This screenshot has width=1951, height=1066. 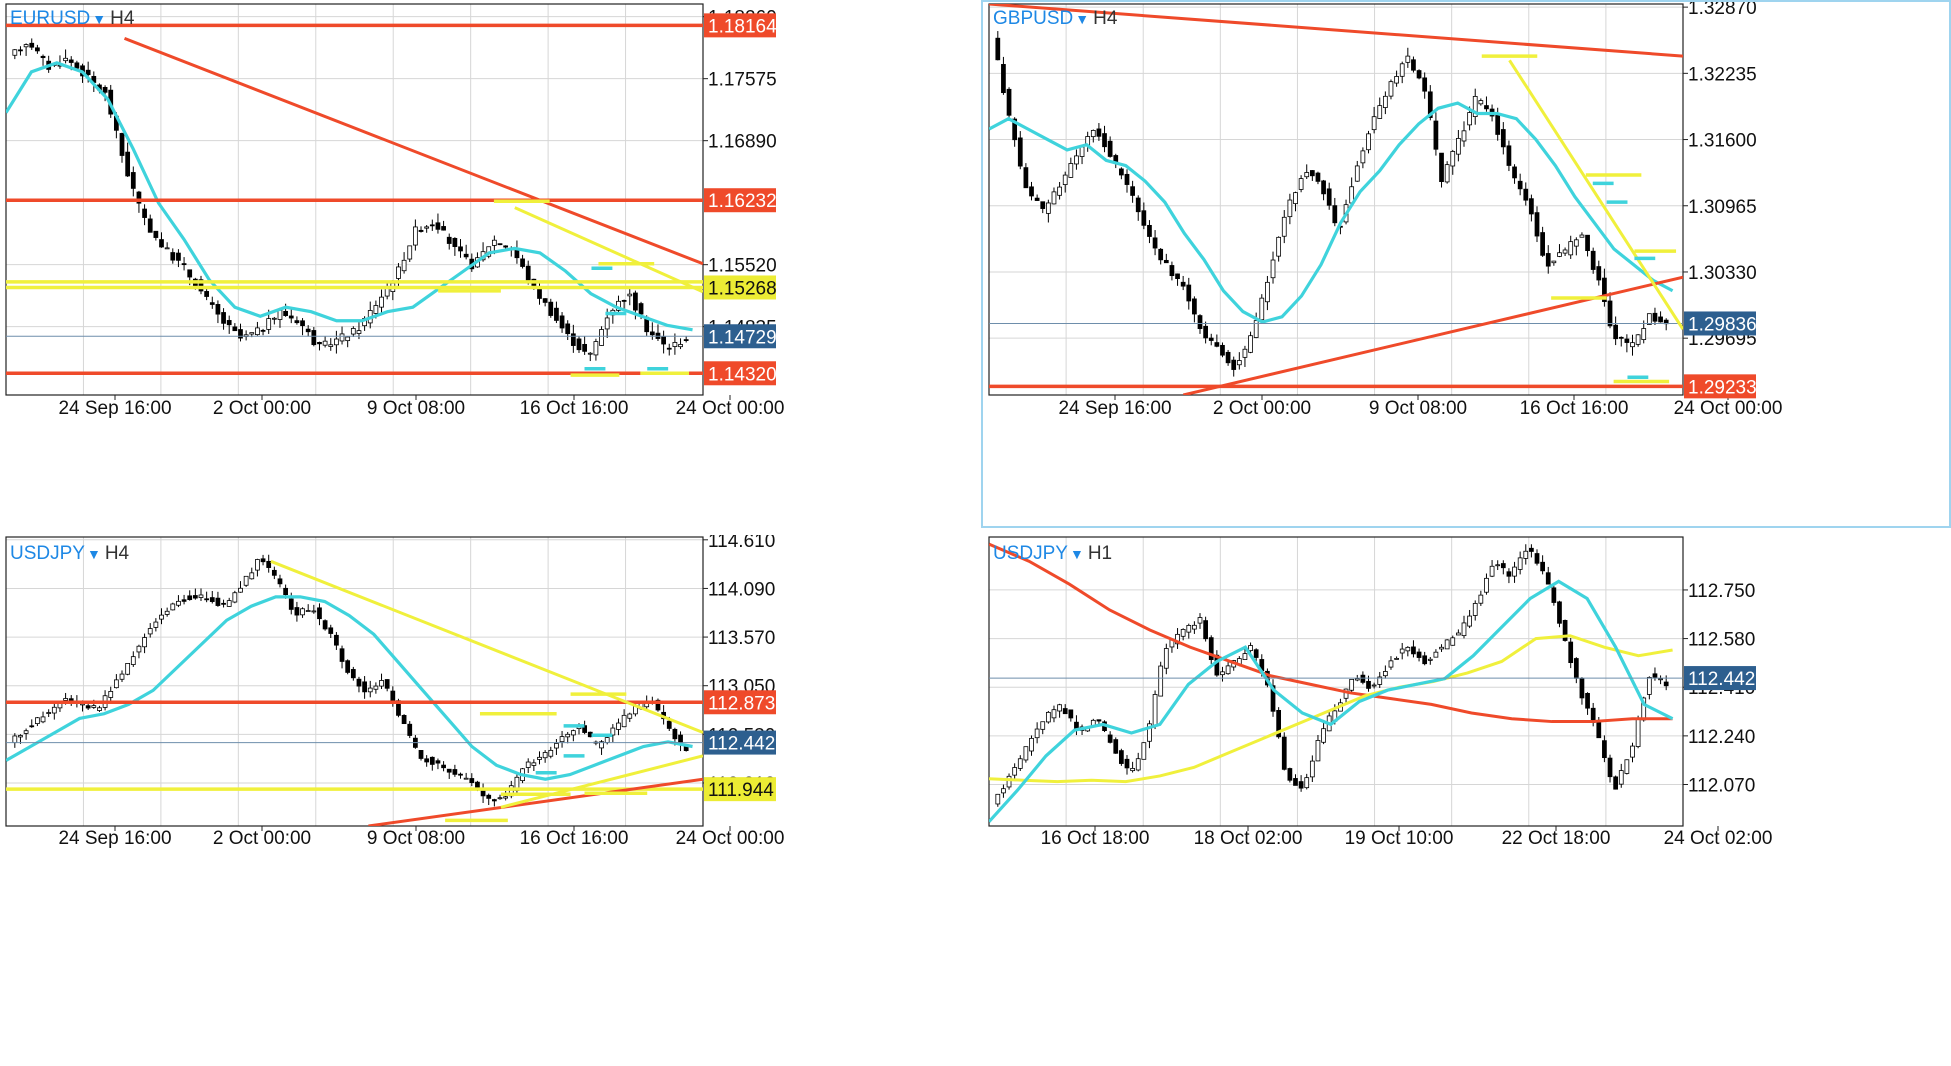 I want to click on symbol-label: GBPUSD ▼ H4, so click(x=1055, y=19).